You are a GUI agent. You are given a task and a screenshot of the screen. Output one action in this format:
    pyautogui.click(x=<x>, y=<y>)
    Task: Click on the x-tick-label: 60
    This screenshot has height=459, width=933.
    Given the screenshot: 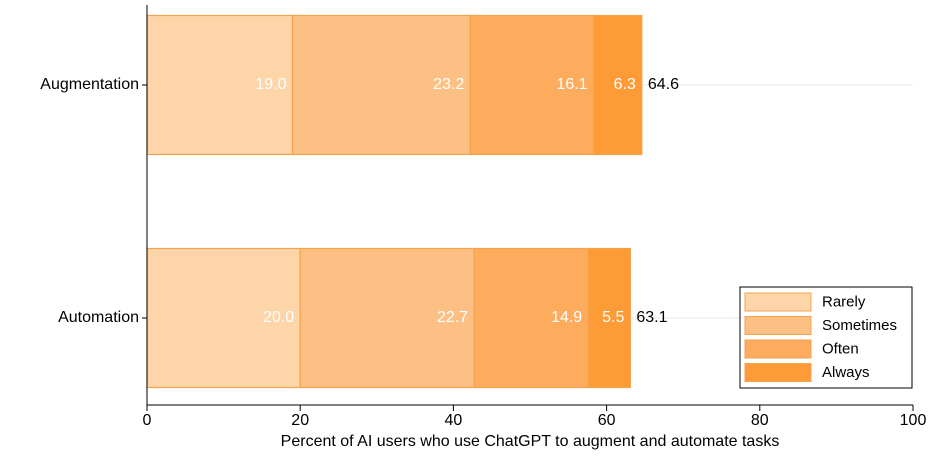 What is the action you would take?
    pyautogui.click(x=607, y=420)
    